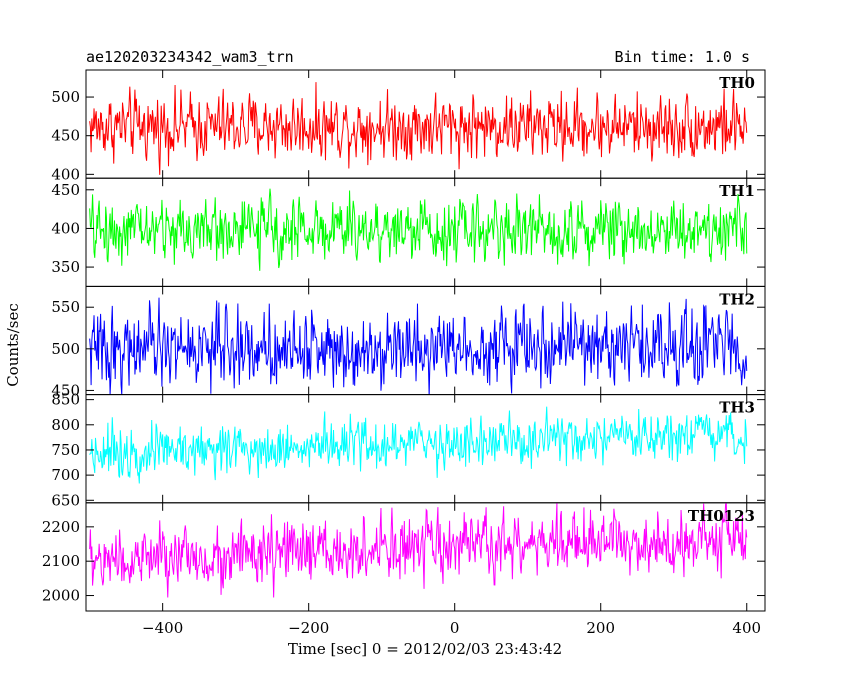  Describe the element at coordinates (418, 346) in the screenshot. I see `series-line-th2` at that location.